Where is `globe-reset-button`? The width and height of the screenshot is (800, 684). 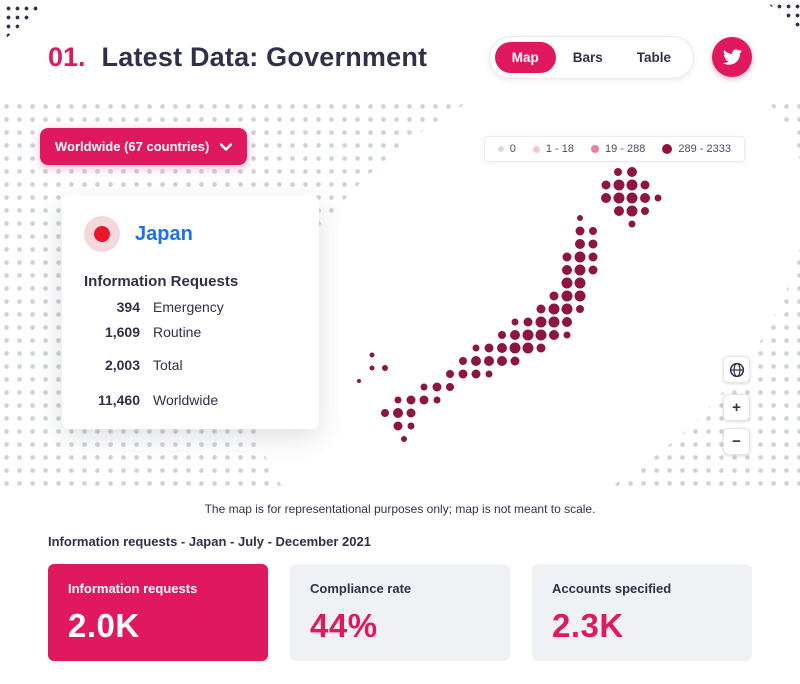 globe-reset-button is located at coordinates (736, 369).